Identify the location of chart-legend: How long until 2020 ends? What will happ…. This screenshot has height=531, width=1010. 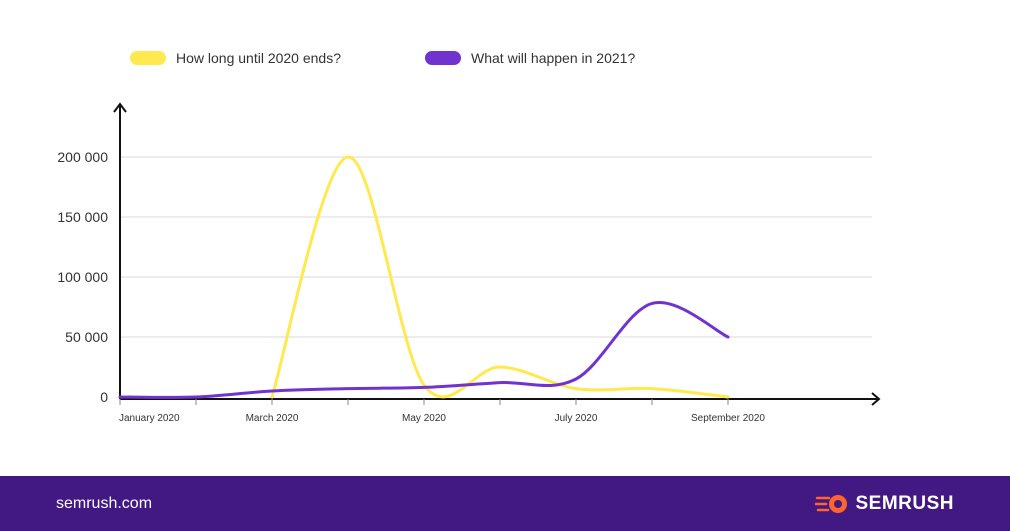
(424, 58).